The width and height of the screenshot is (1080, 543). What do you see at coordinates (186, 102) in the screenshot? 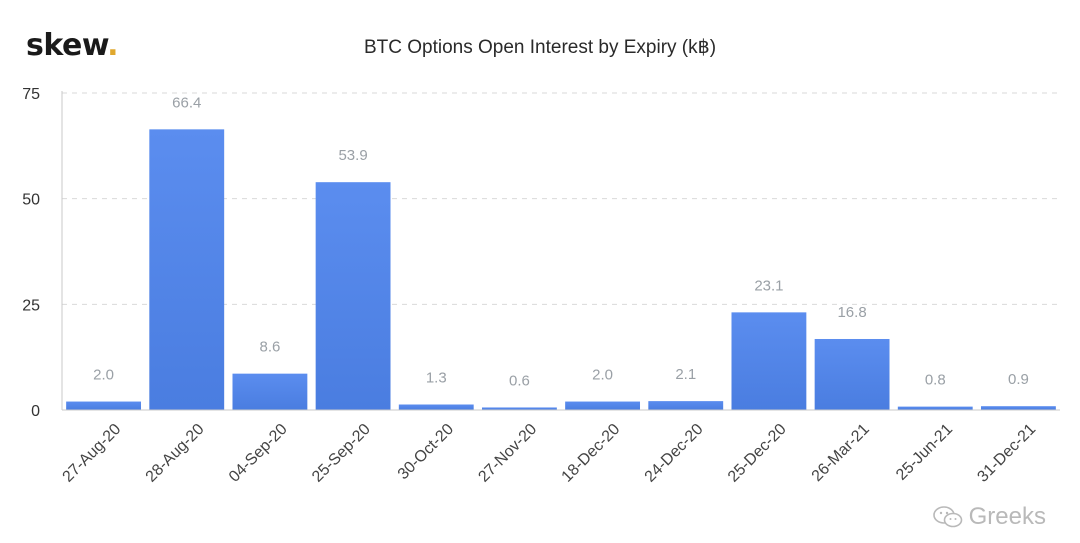
I see `data-label: 66.4` at bounding box center [186, 102].